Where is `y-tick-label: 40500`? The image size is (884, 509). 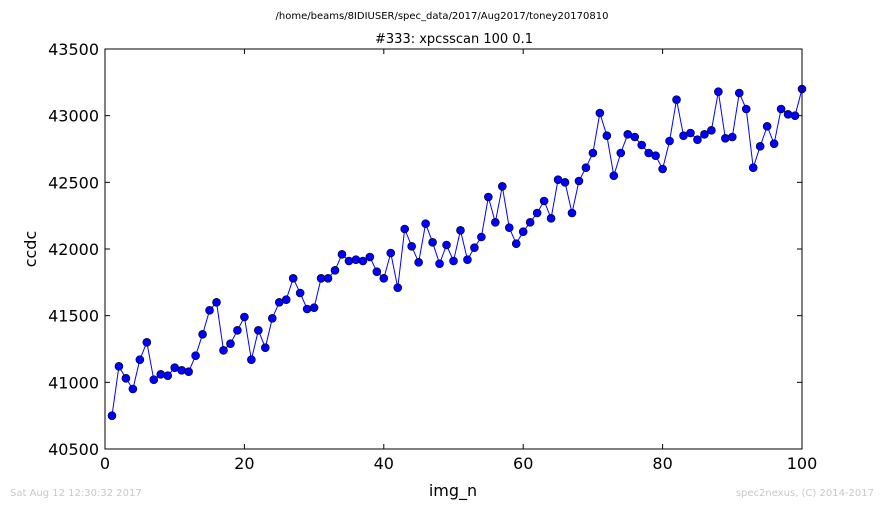 y-tick-label: 40500 is located at coordinates (73, 449).